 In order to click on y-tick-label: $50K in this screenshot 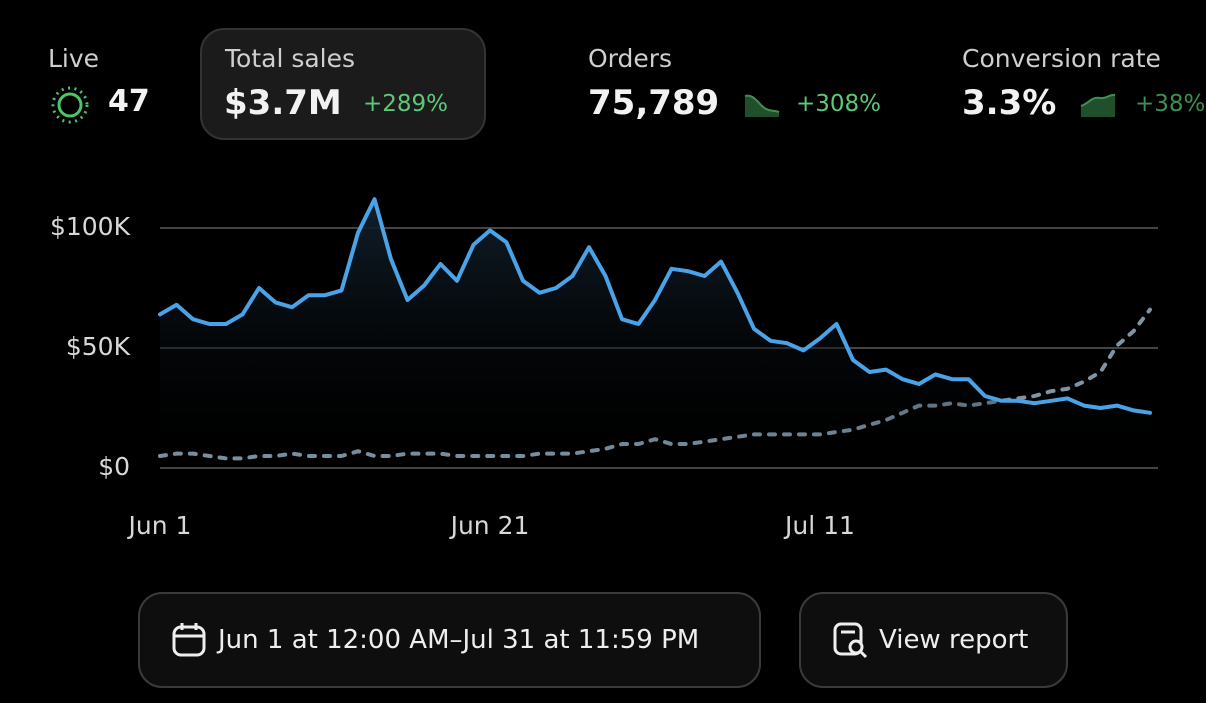, I will do `click(98, 346)`.